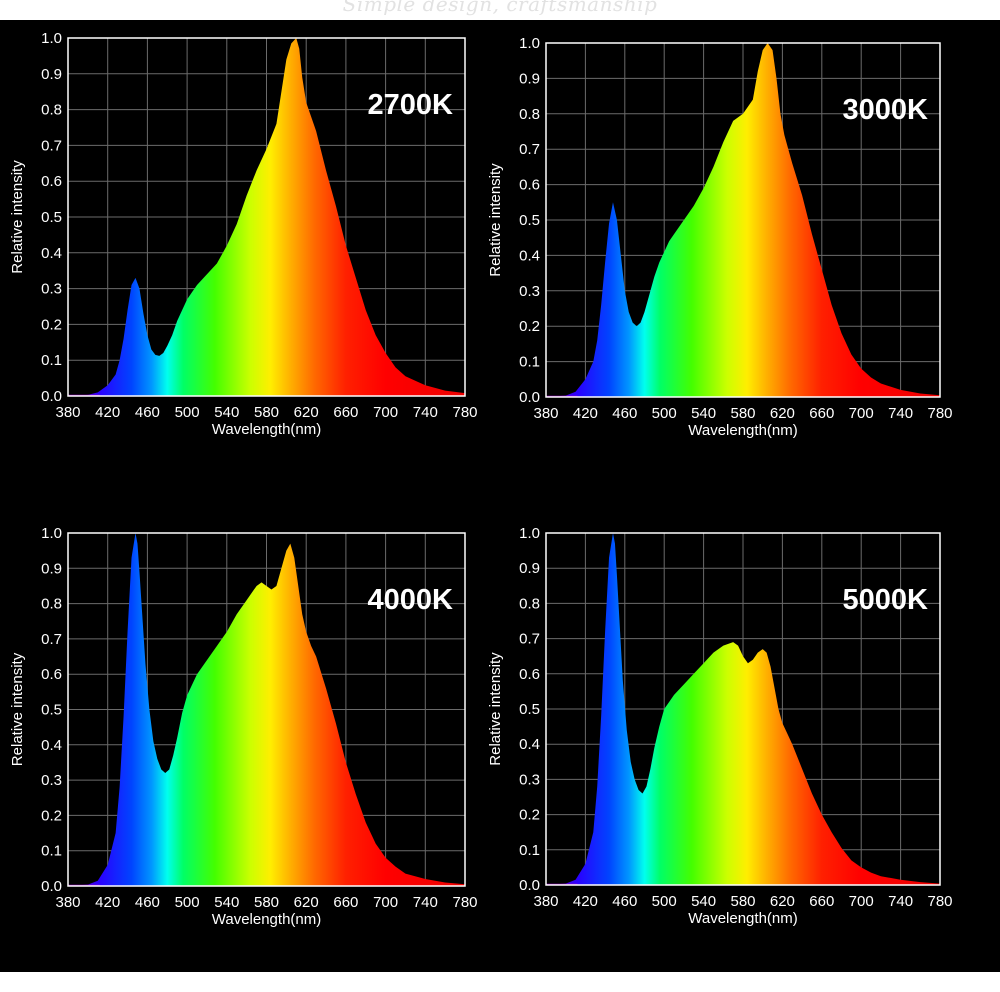  Describe the element at coordinates (500, 982) in the screenshot. I see `bottom-white-strip` at that location.